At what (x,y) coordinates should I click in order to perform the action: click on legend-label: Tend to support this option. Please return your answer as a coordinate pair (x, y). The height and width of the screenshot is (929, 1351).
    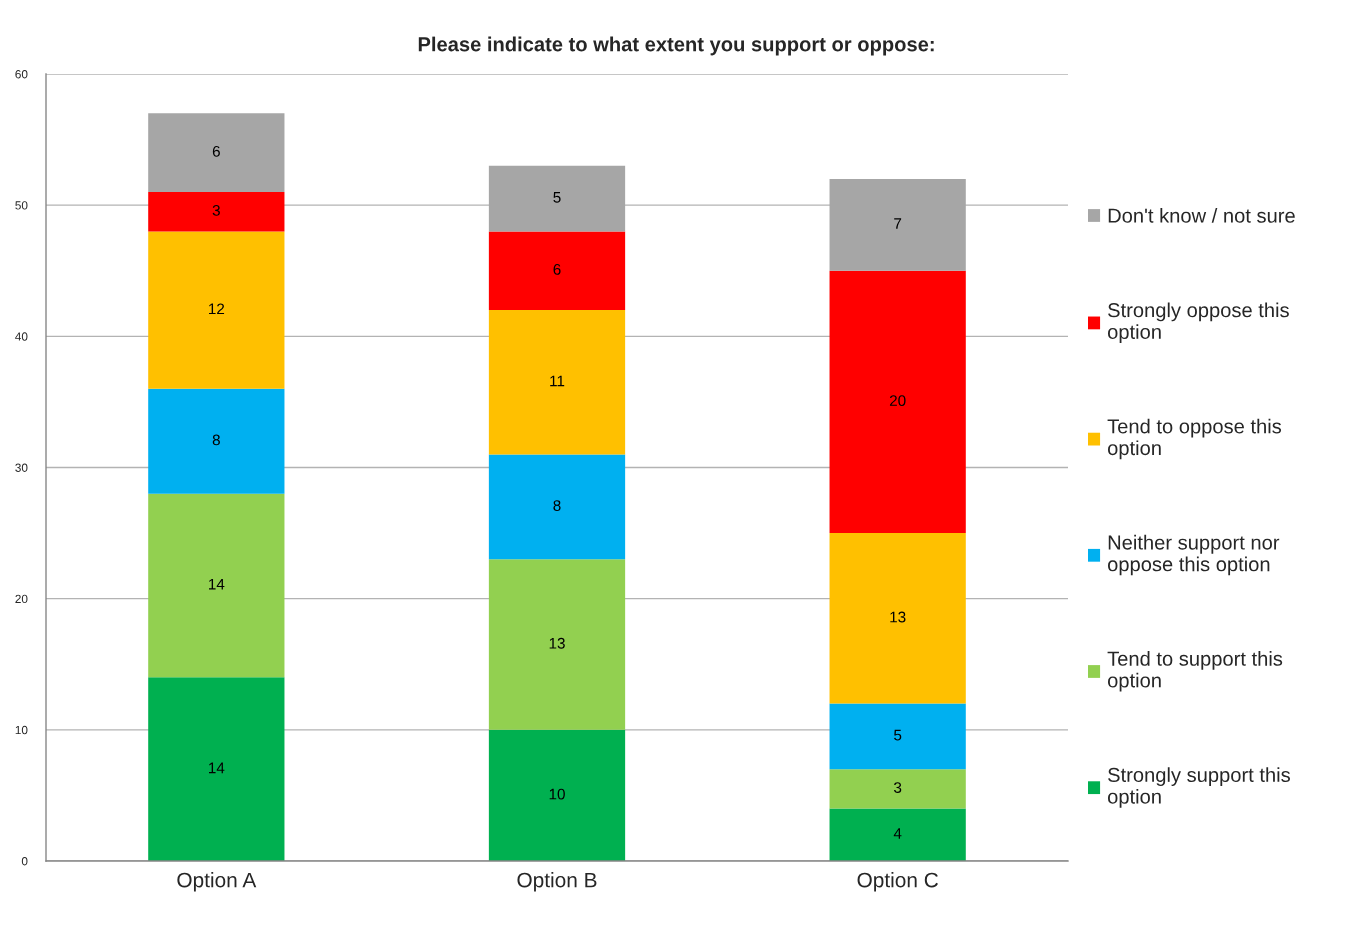
    Looking at the image, I should click on (1195, 671).